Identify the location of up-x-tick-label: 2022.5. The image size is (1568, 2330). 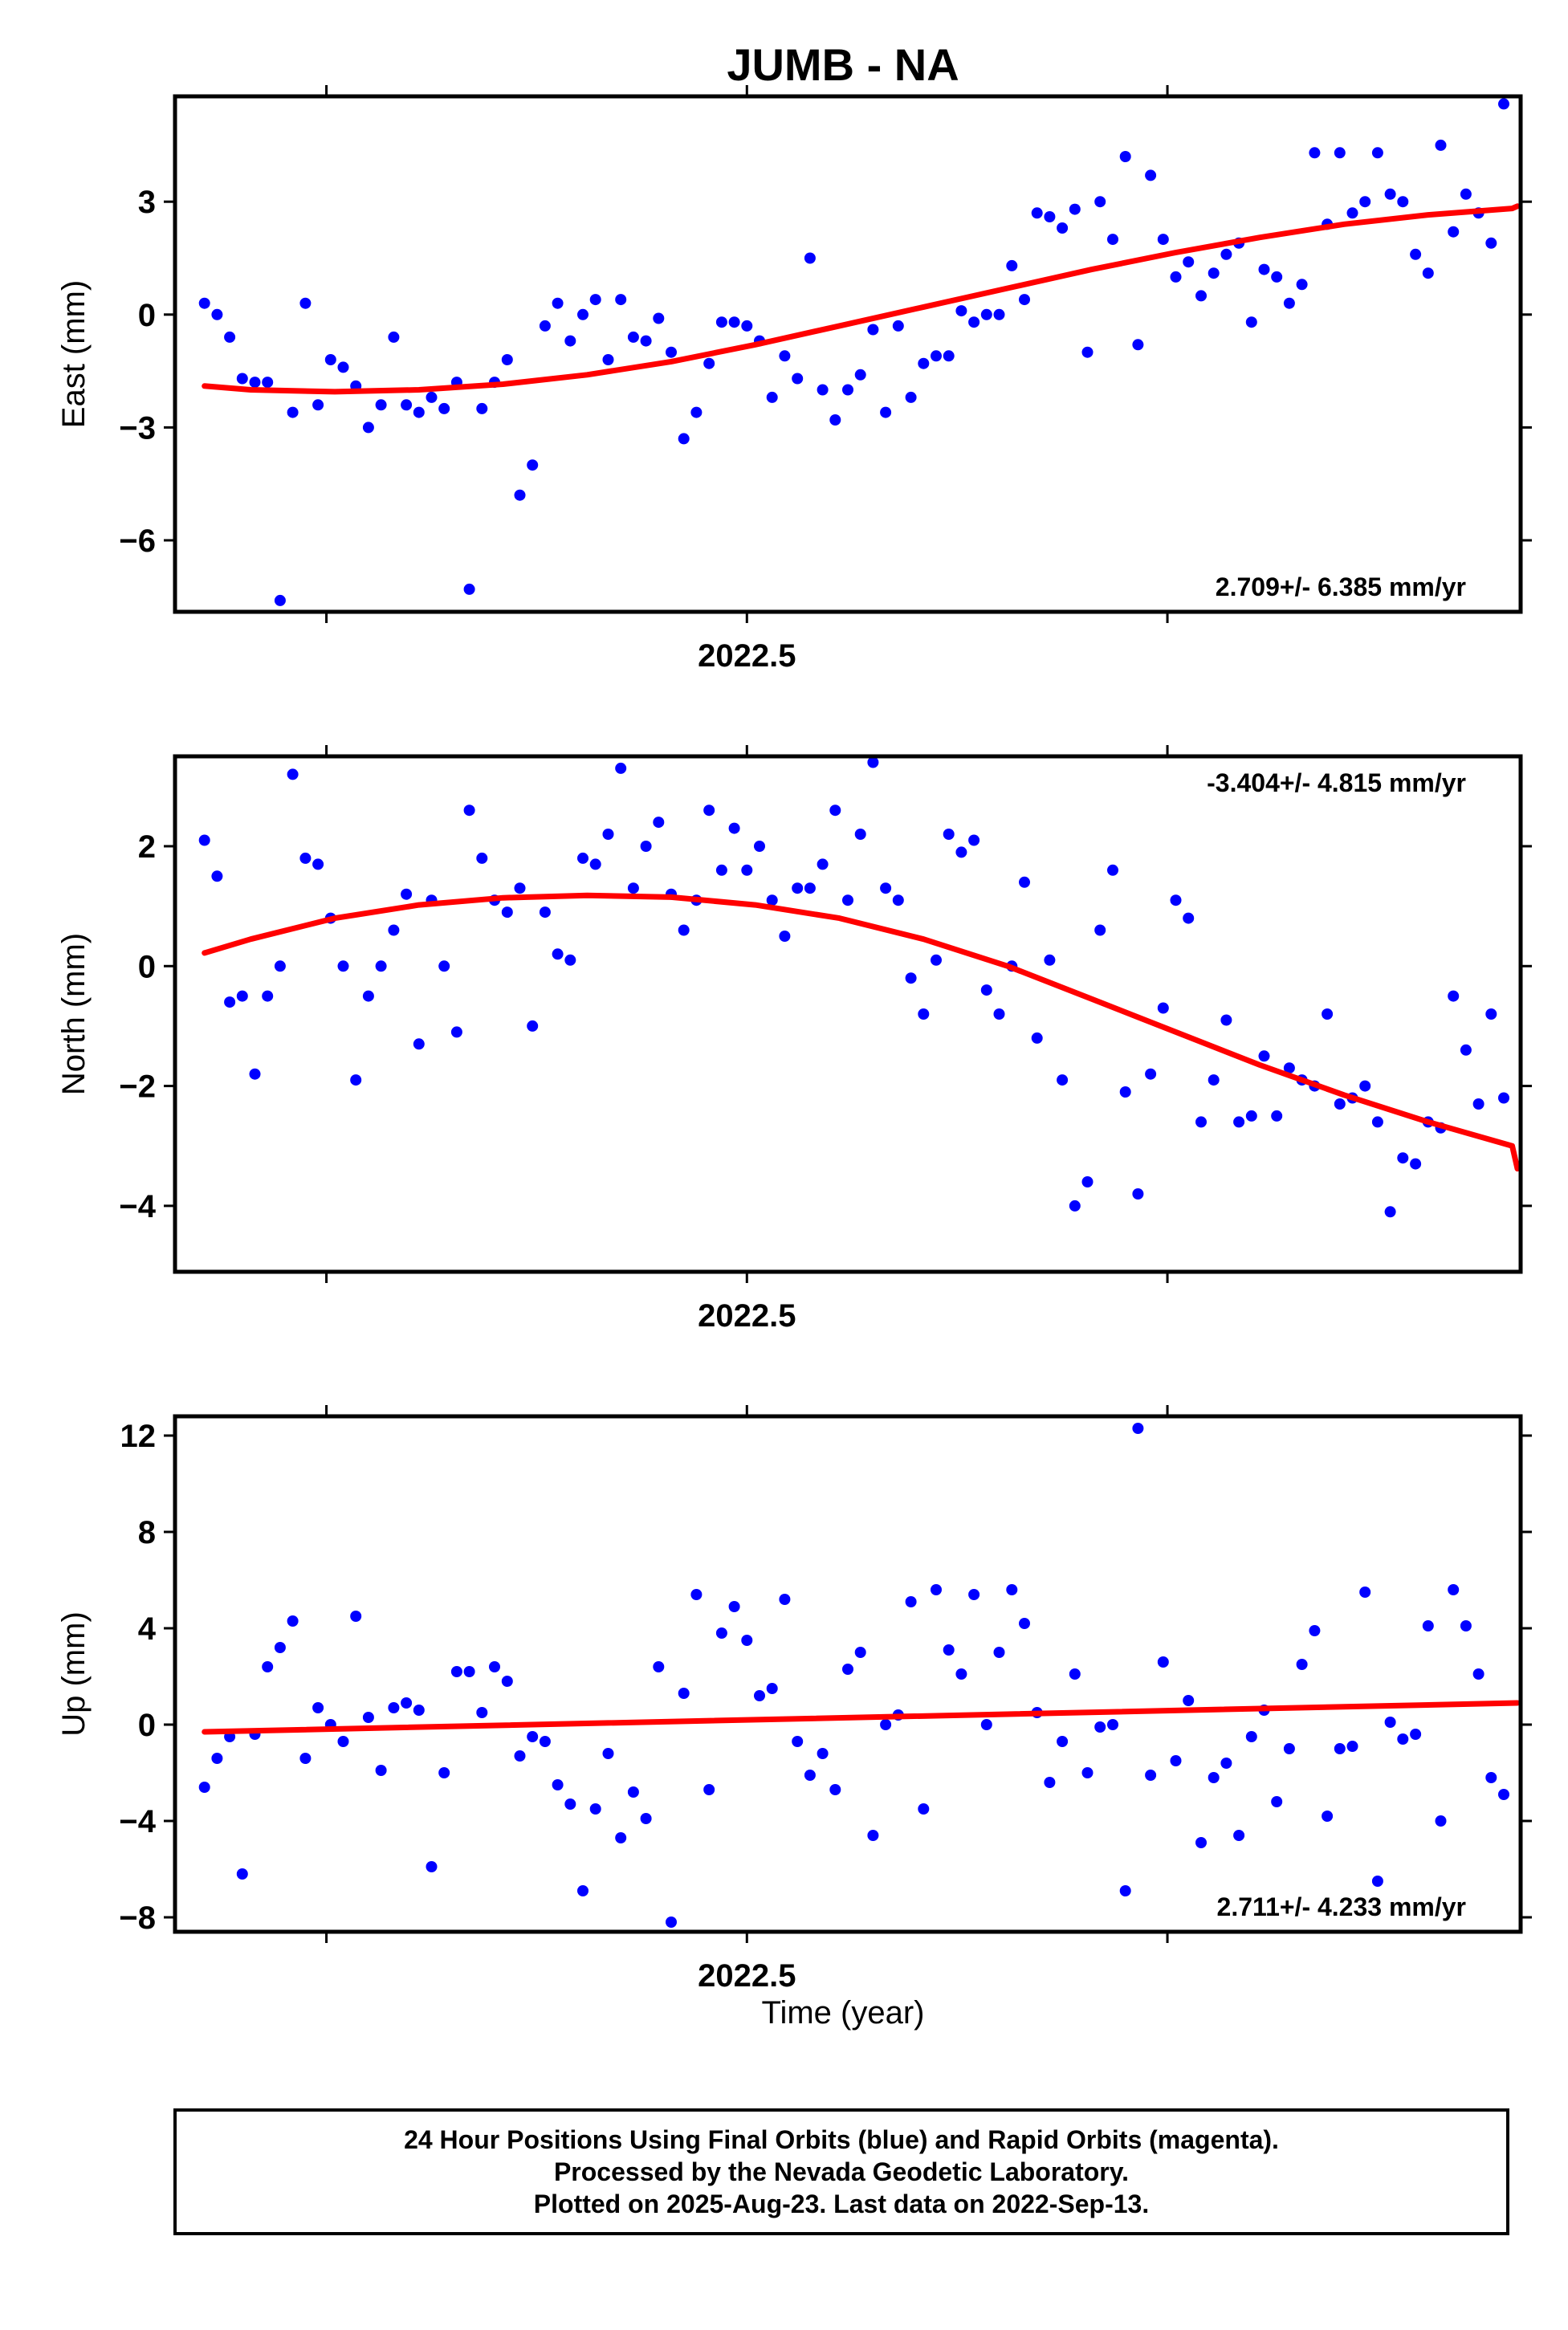
(747, 1976).